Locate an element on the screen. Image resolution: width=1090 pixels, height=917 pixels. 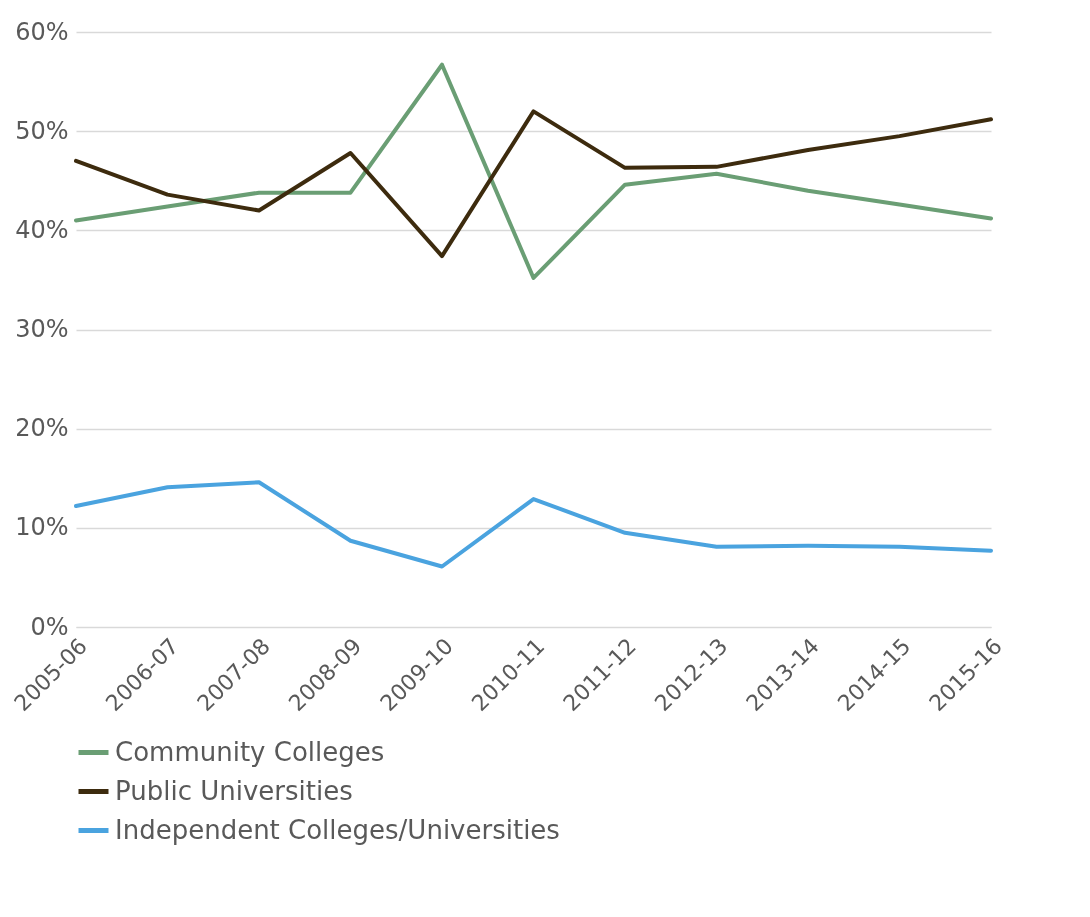
y-tick-label: 30% is located at coordinates (42, 329).